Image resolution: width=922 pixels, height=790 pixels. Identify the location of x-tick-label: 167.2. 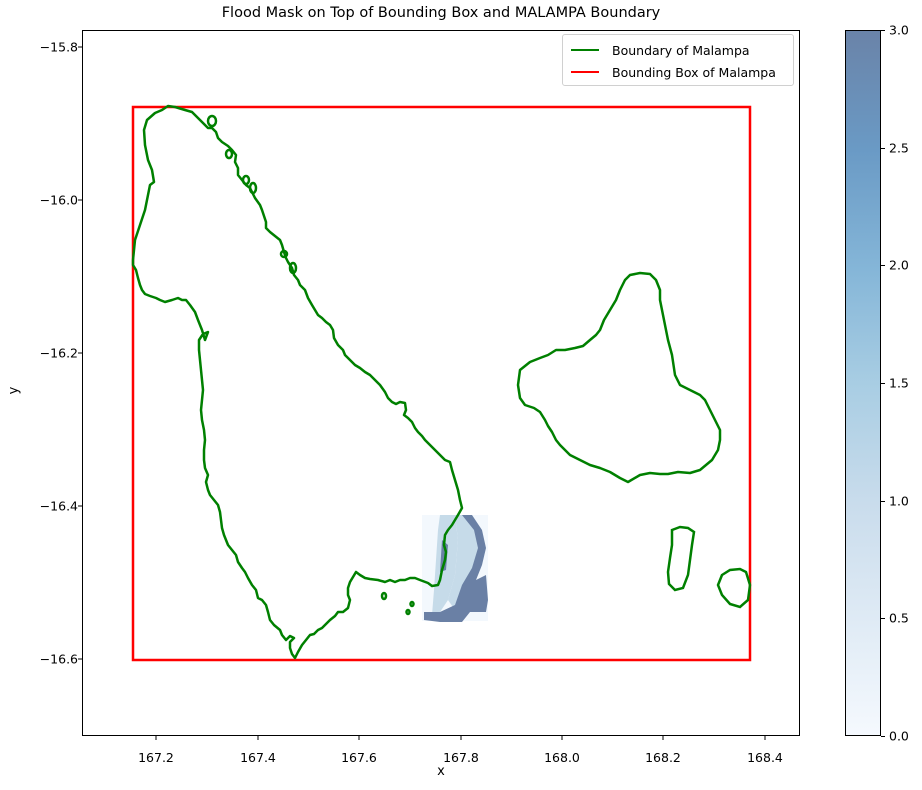
(156, 757).